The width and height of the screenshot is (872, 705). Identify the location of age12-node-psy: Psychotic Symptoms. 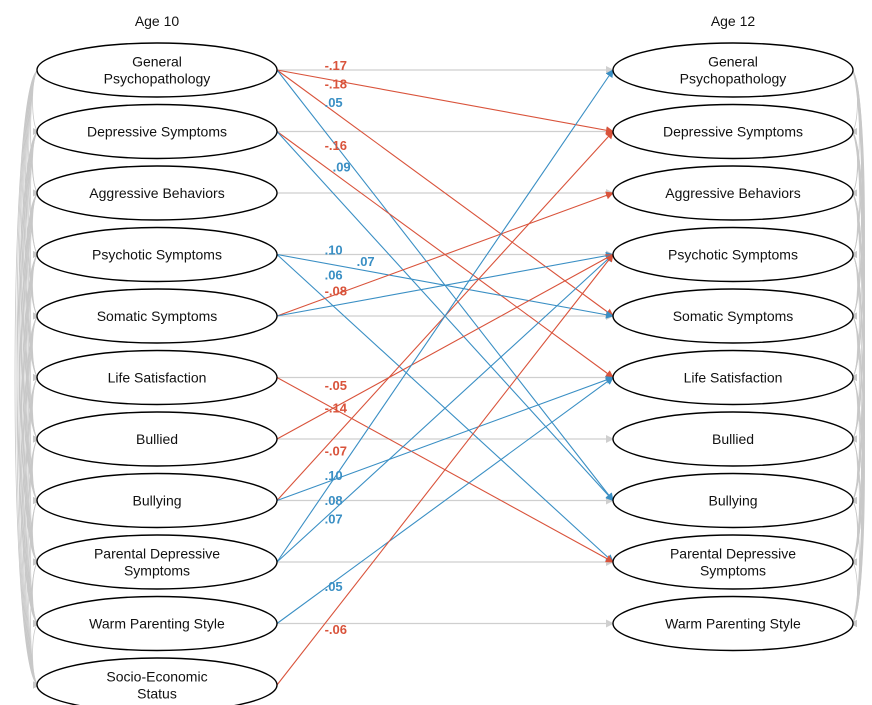
(733, 254).